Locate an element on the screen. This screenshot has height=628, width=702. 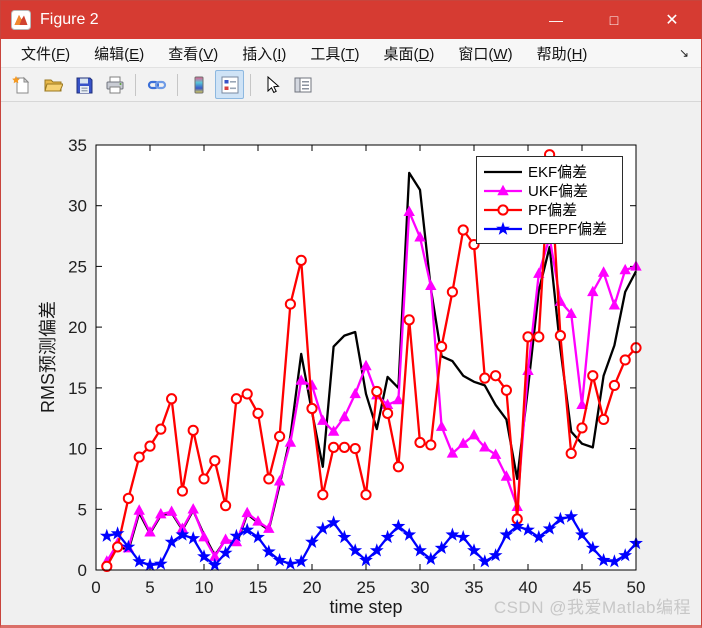
minimize-button: — is located at coordinates (556, 20).